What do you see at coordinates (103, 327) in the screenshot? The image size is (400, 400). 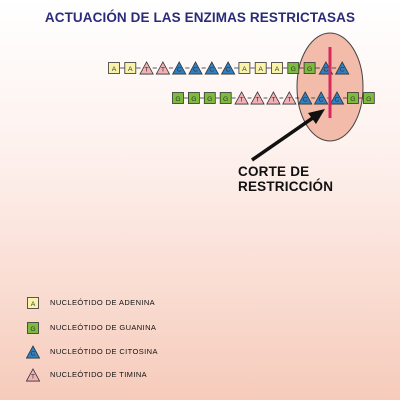 I see `legend-label: NUCLEÓTIDO DE GUANINA` at bounding box center [103, 327].